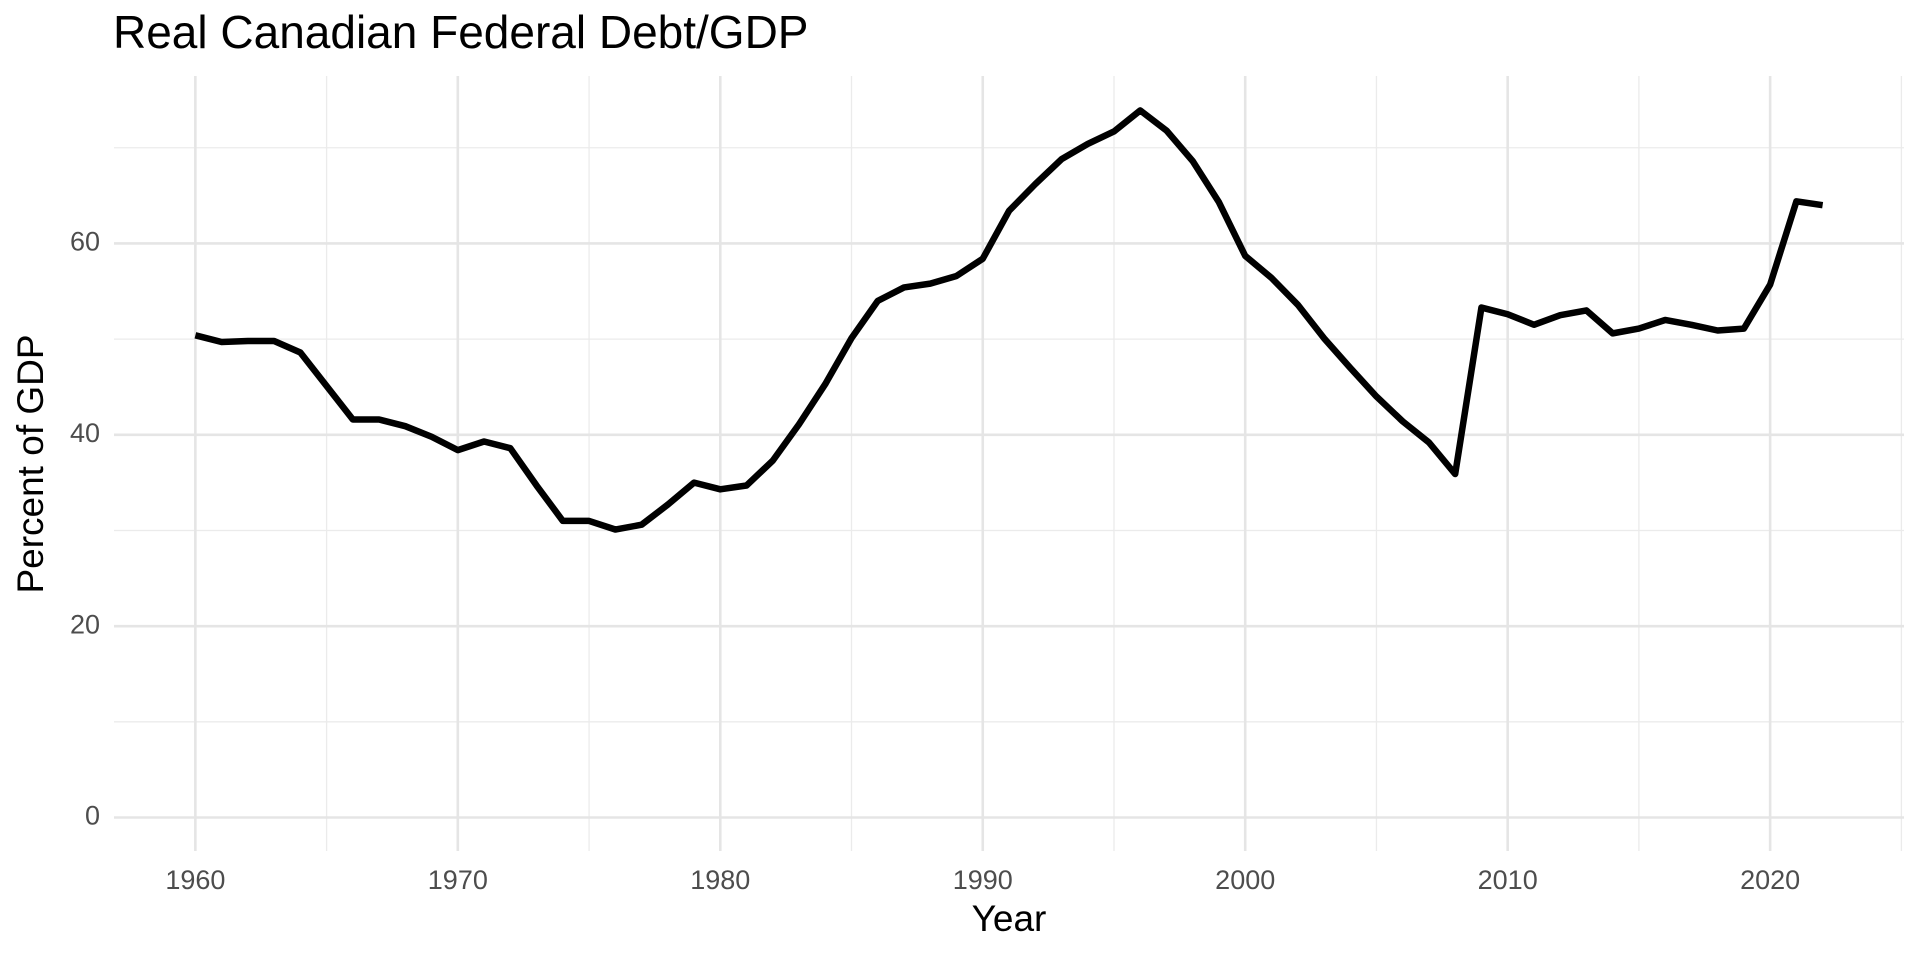 This screenshot has width=1920, height=960. Describe the element at coordinates (1245, 880) in the screenshot. I see `x-tick-label: 2000` at that location.